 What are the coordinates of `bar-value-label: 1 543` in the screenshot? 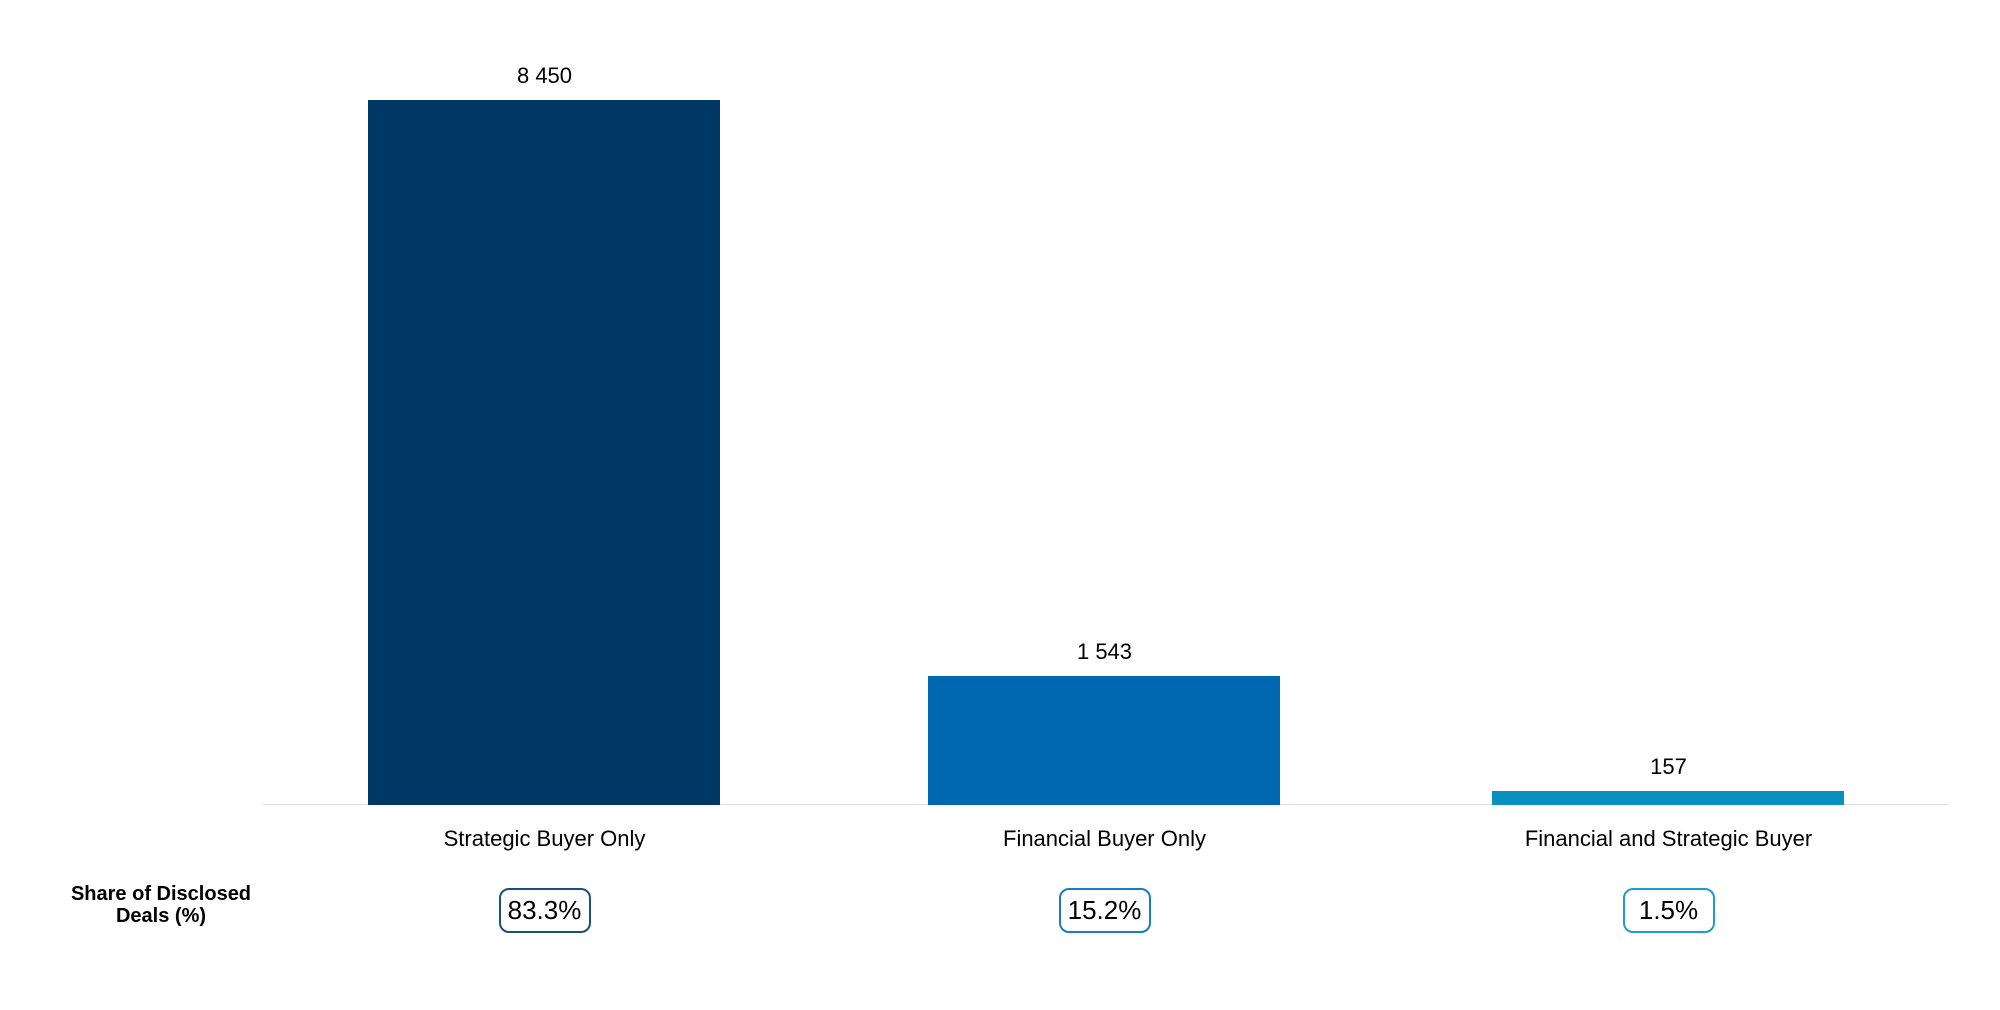 It's located at (1104, 651).